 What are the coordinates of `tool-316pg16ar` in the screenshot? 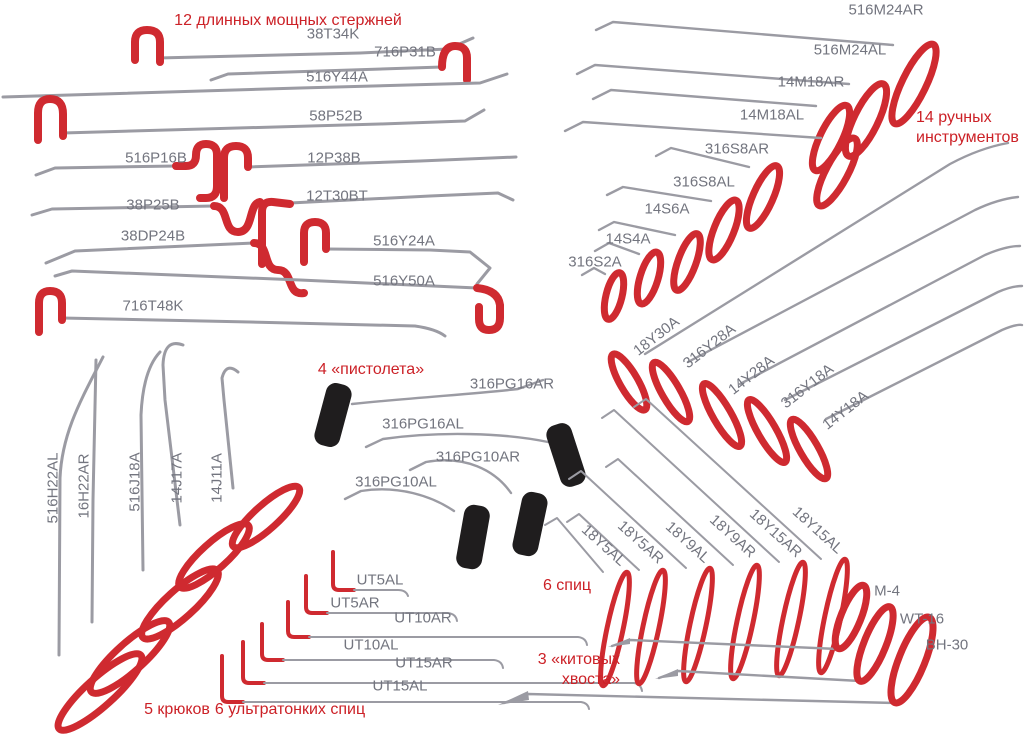 It's located at (429, 413).